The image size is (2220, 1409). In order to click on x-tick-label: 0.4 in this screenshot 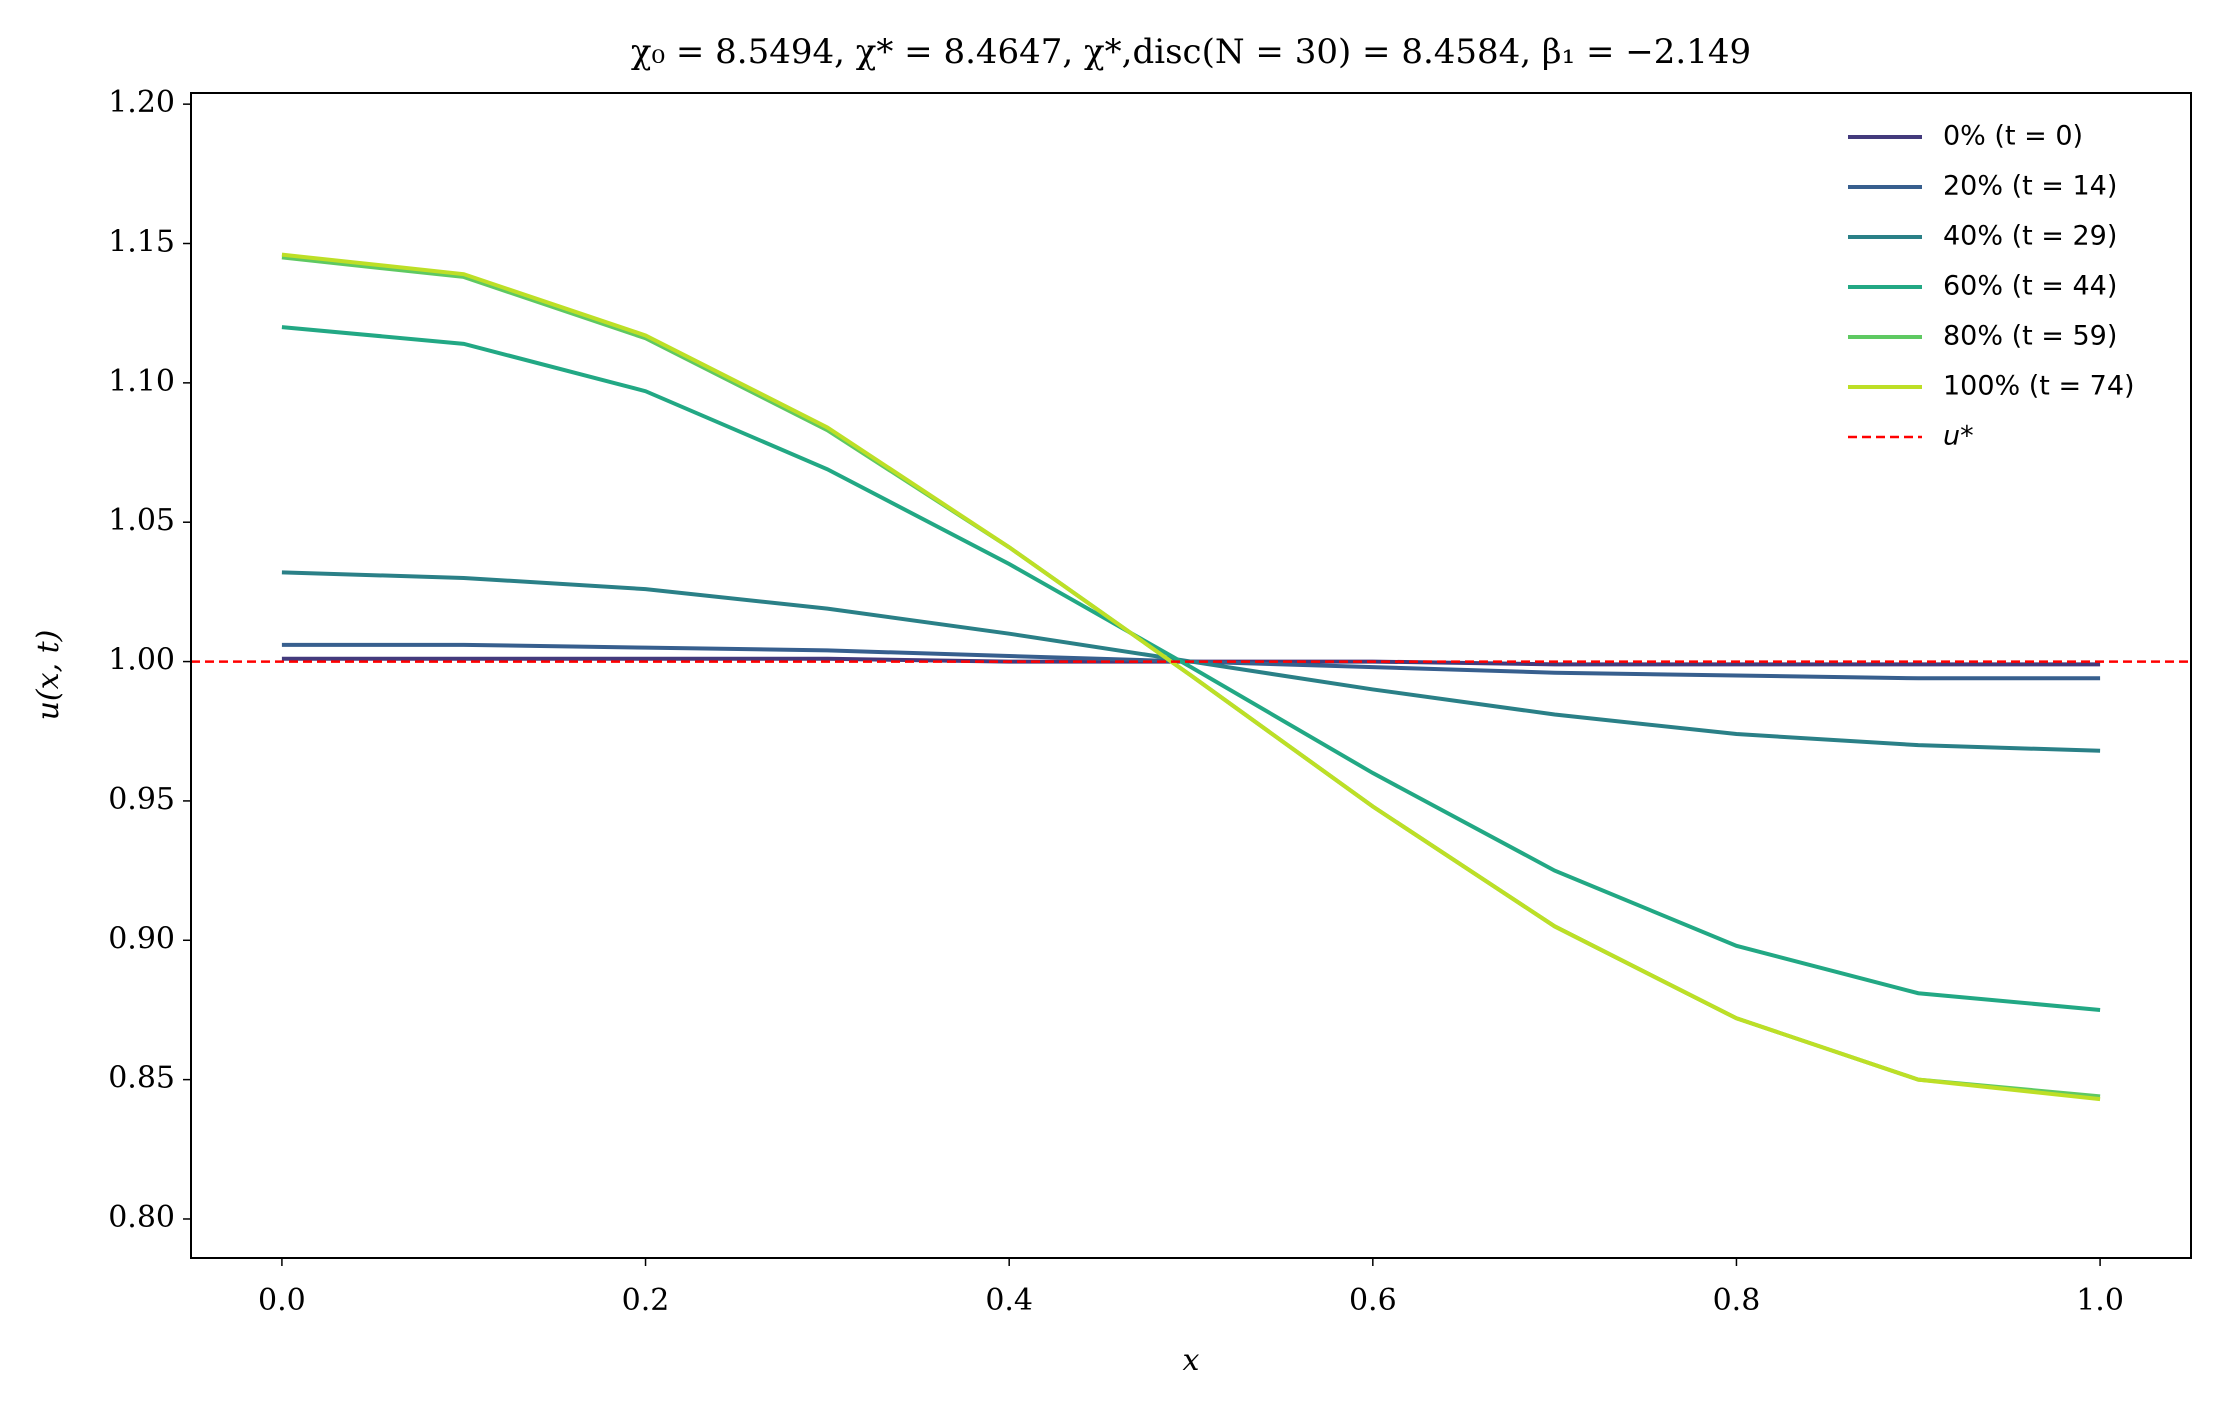, I will do `click(1009, 1300)`.